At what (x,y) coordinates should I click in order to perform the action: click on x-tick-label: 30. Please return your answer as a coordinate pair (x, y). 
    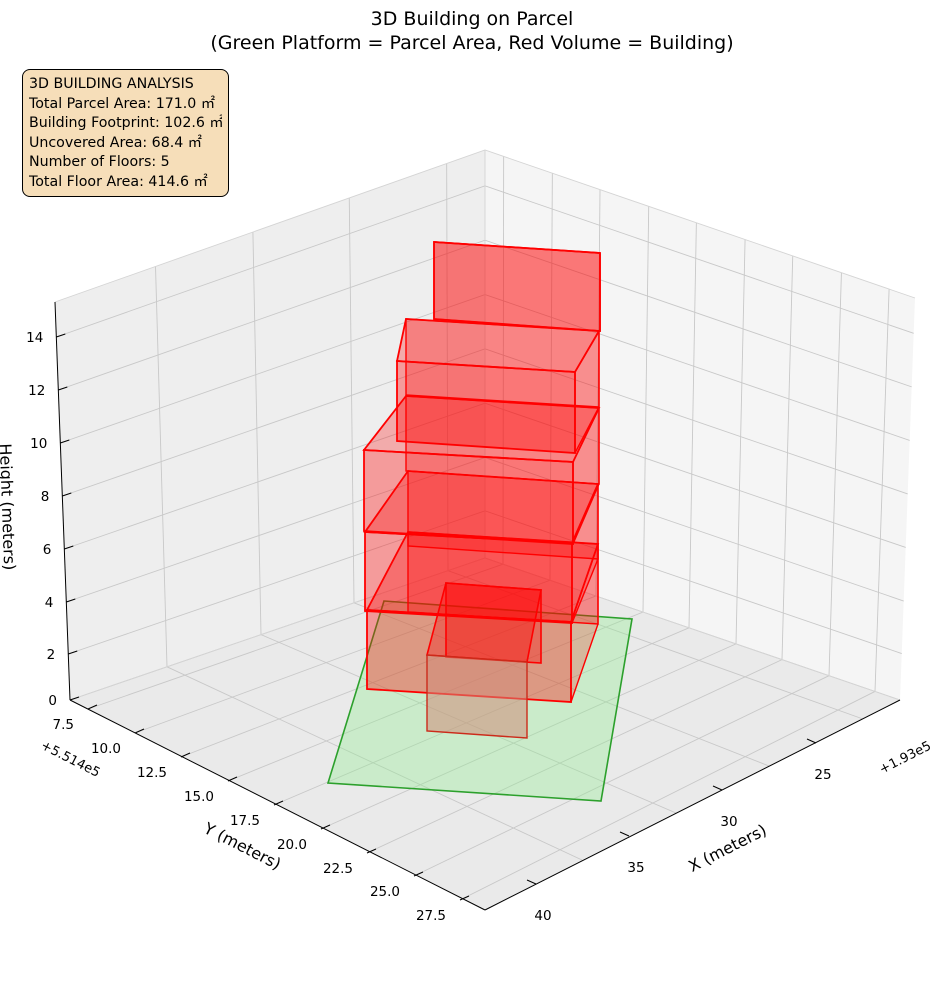
    Looking at the image, I should click on (728, 822).